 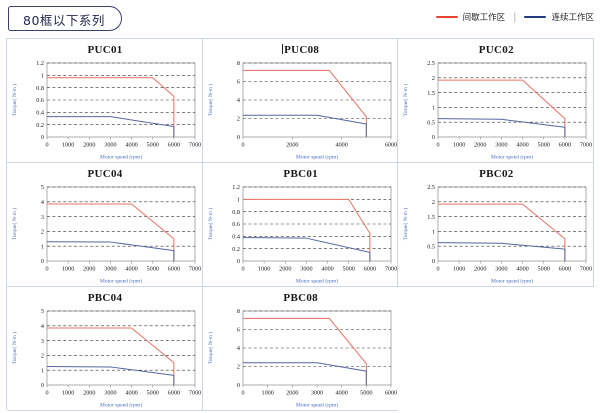 What do you see at coordinates (238, 311) in the screenshot?
I see `y-tick-label: 8` at bounding box center [238, 311].